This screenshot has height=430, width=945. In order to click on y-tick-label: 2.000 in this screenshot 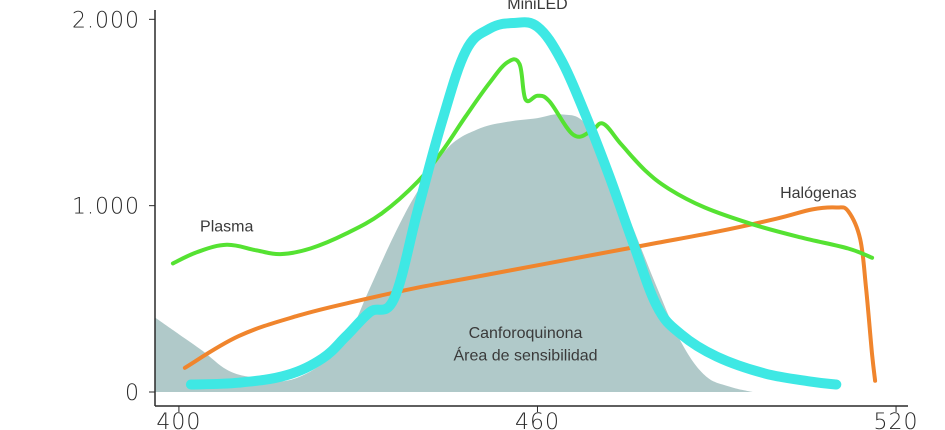, I will do `click(106, 20)`.